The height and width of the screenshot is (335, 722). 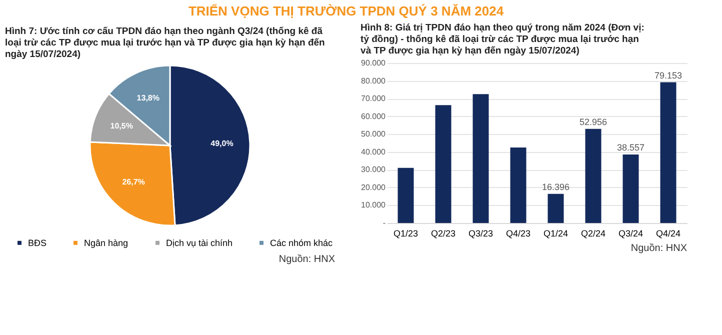 What do you see at coordinates (199, 243) in the screenshot?
I see `legend-label: Dịch vụ tài chính` at bounding box center [199, 243].